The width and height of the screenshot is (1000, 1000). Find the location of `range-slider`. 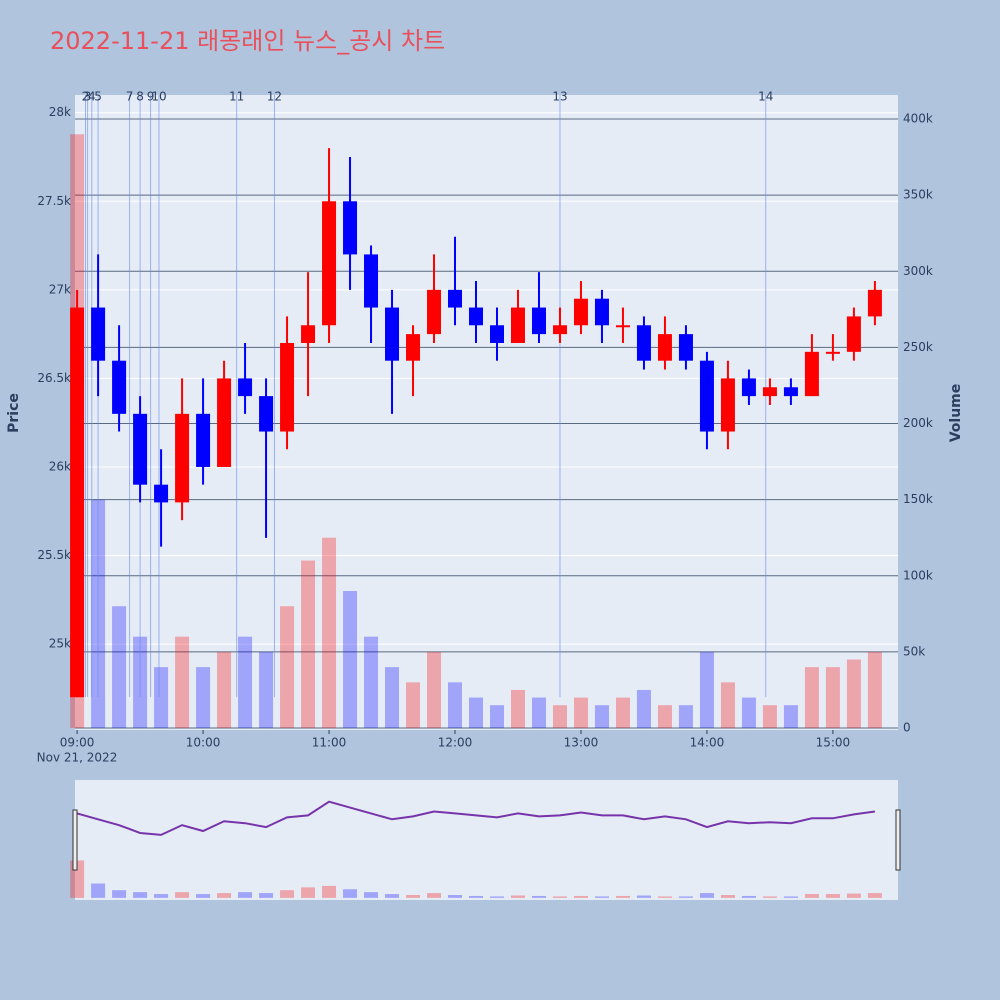

range-slider is located at coordinates (486, 840).